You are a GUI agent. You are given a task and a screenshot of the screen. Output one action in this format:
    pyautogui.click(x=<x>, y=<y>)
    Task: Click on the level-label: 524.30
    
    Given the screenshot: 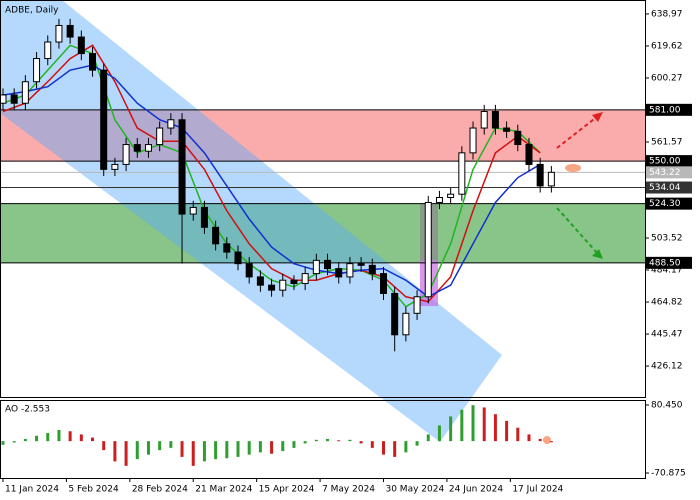 What is the action you would take?
    pyautogui.click(x=665, y=204)
    